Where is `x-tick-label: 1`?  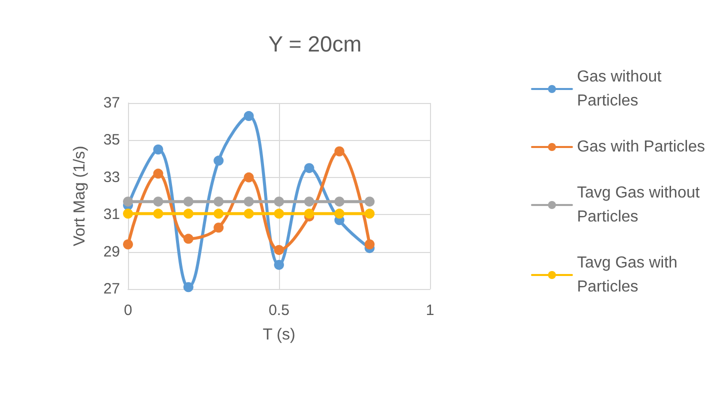
x-tick-label: 1 is located at coordinates (430, 310).